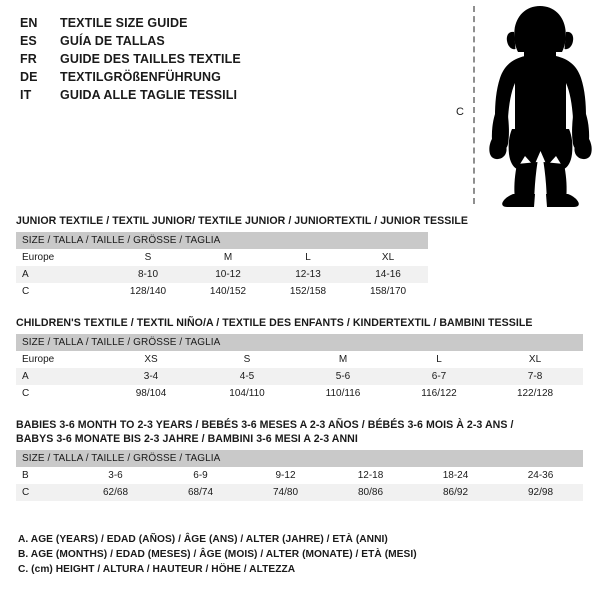 The height and width of the screenshot is (600, 600). What do you see at coordinates (228, 291) in the screenshot?
I see `table-cell: 140/152` at bounding box center [228, 291].